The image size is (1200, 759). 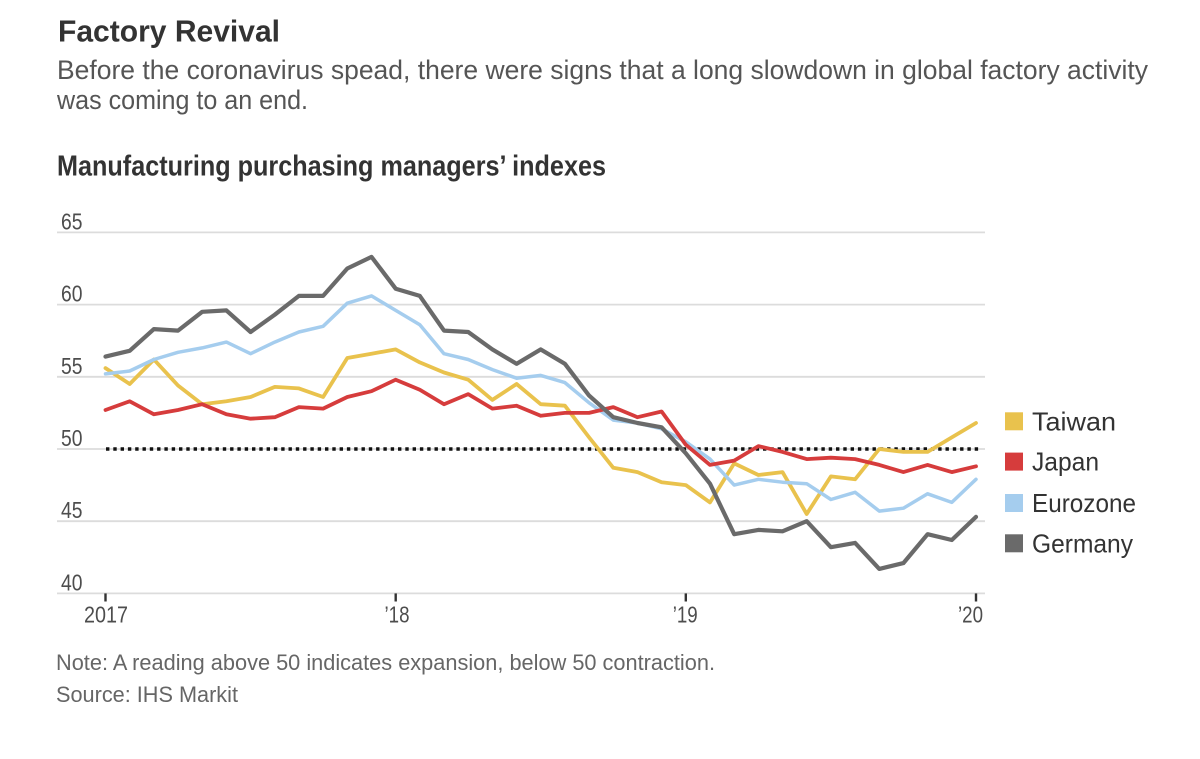 I want to click on svg-text: Eurozone, so click(x=1084, y=503).